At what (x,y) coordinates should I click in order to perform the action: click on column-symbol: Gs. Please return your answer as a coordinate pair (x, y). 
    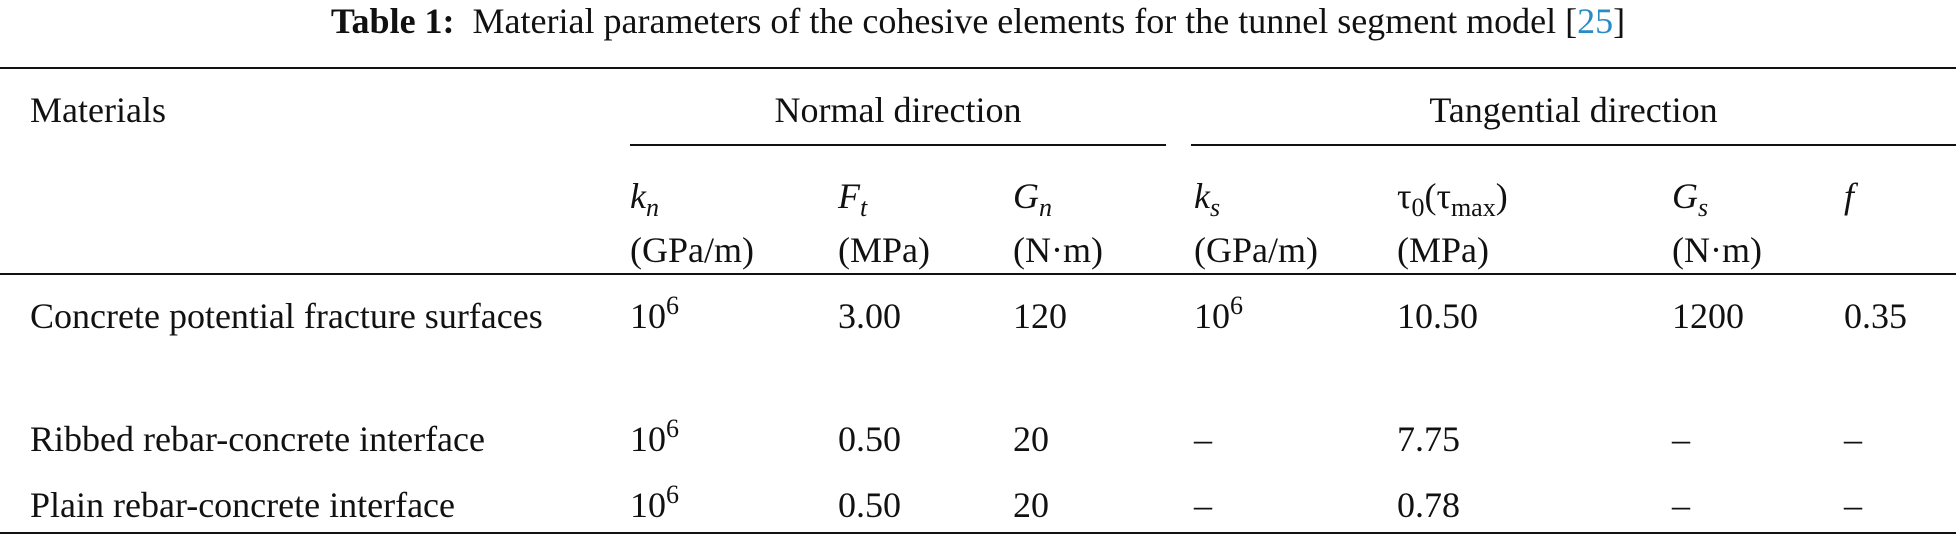
    Looking at the image, I should click on (1690, 202).